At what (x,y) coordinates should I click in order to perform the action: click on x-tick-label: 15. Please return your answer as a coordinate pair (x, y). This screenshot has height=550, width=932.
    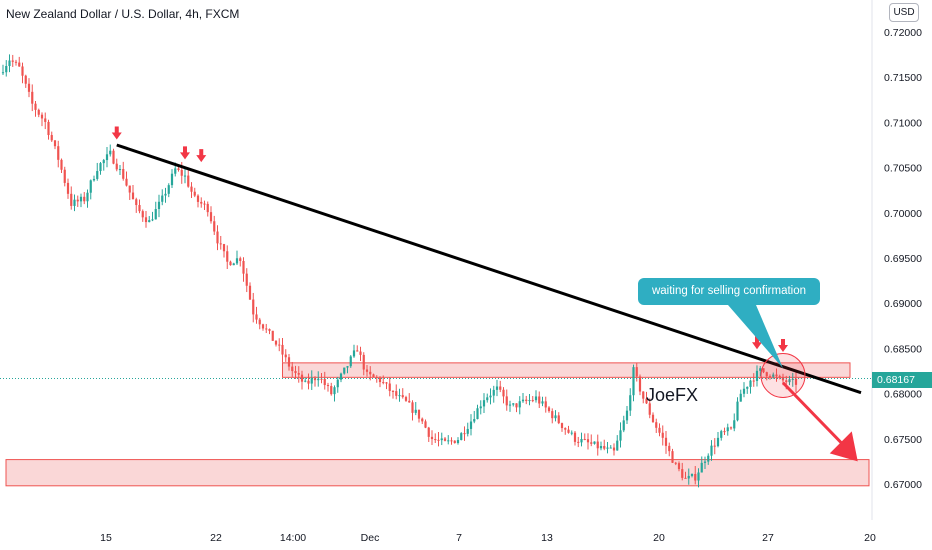
    Looking at the image, I should click on (106, 538).